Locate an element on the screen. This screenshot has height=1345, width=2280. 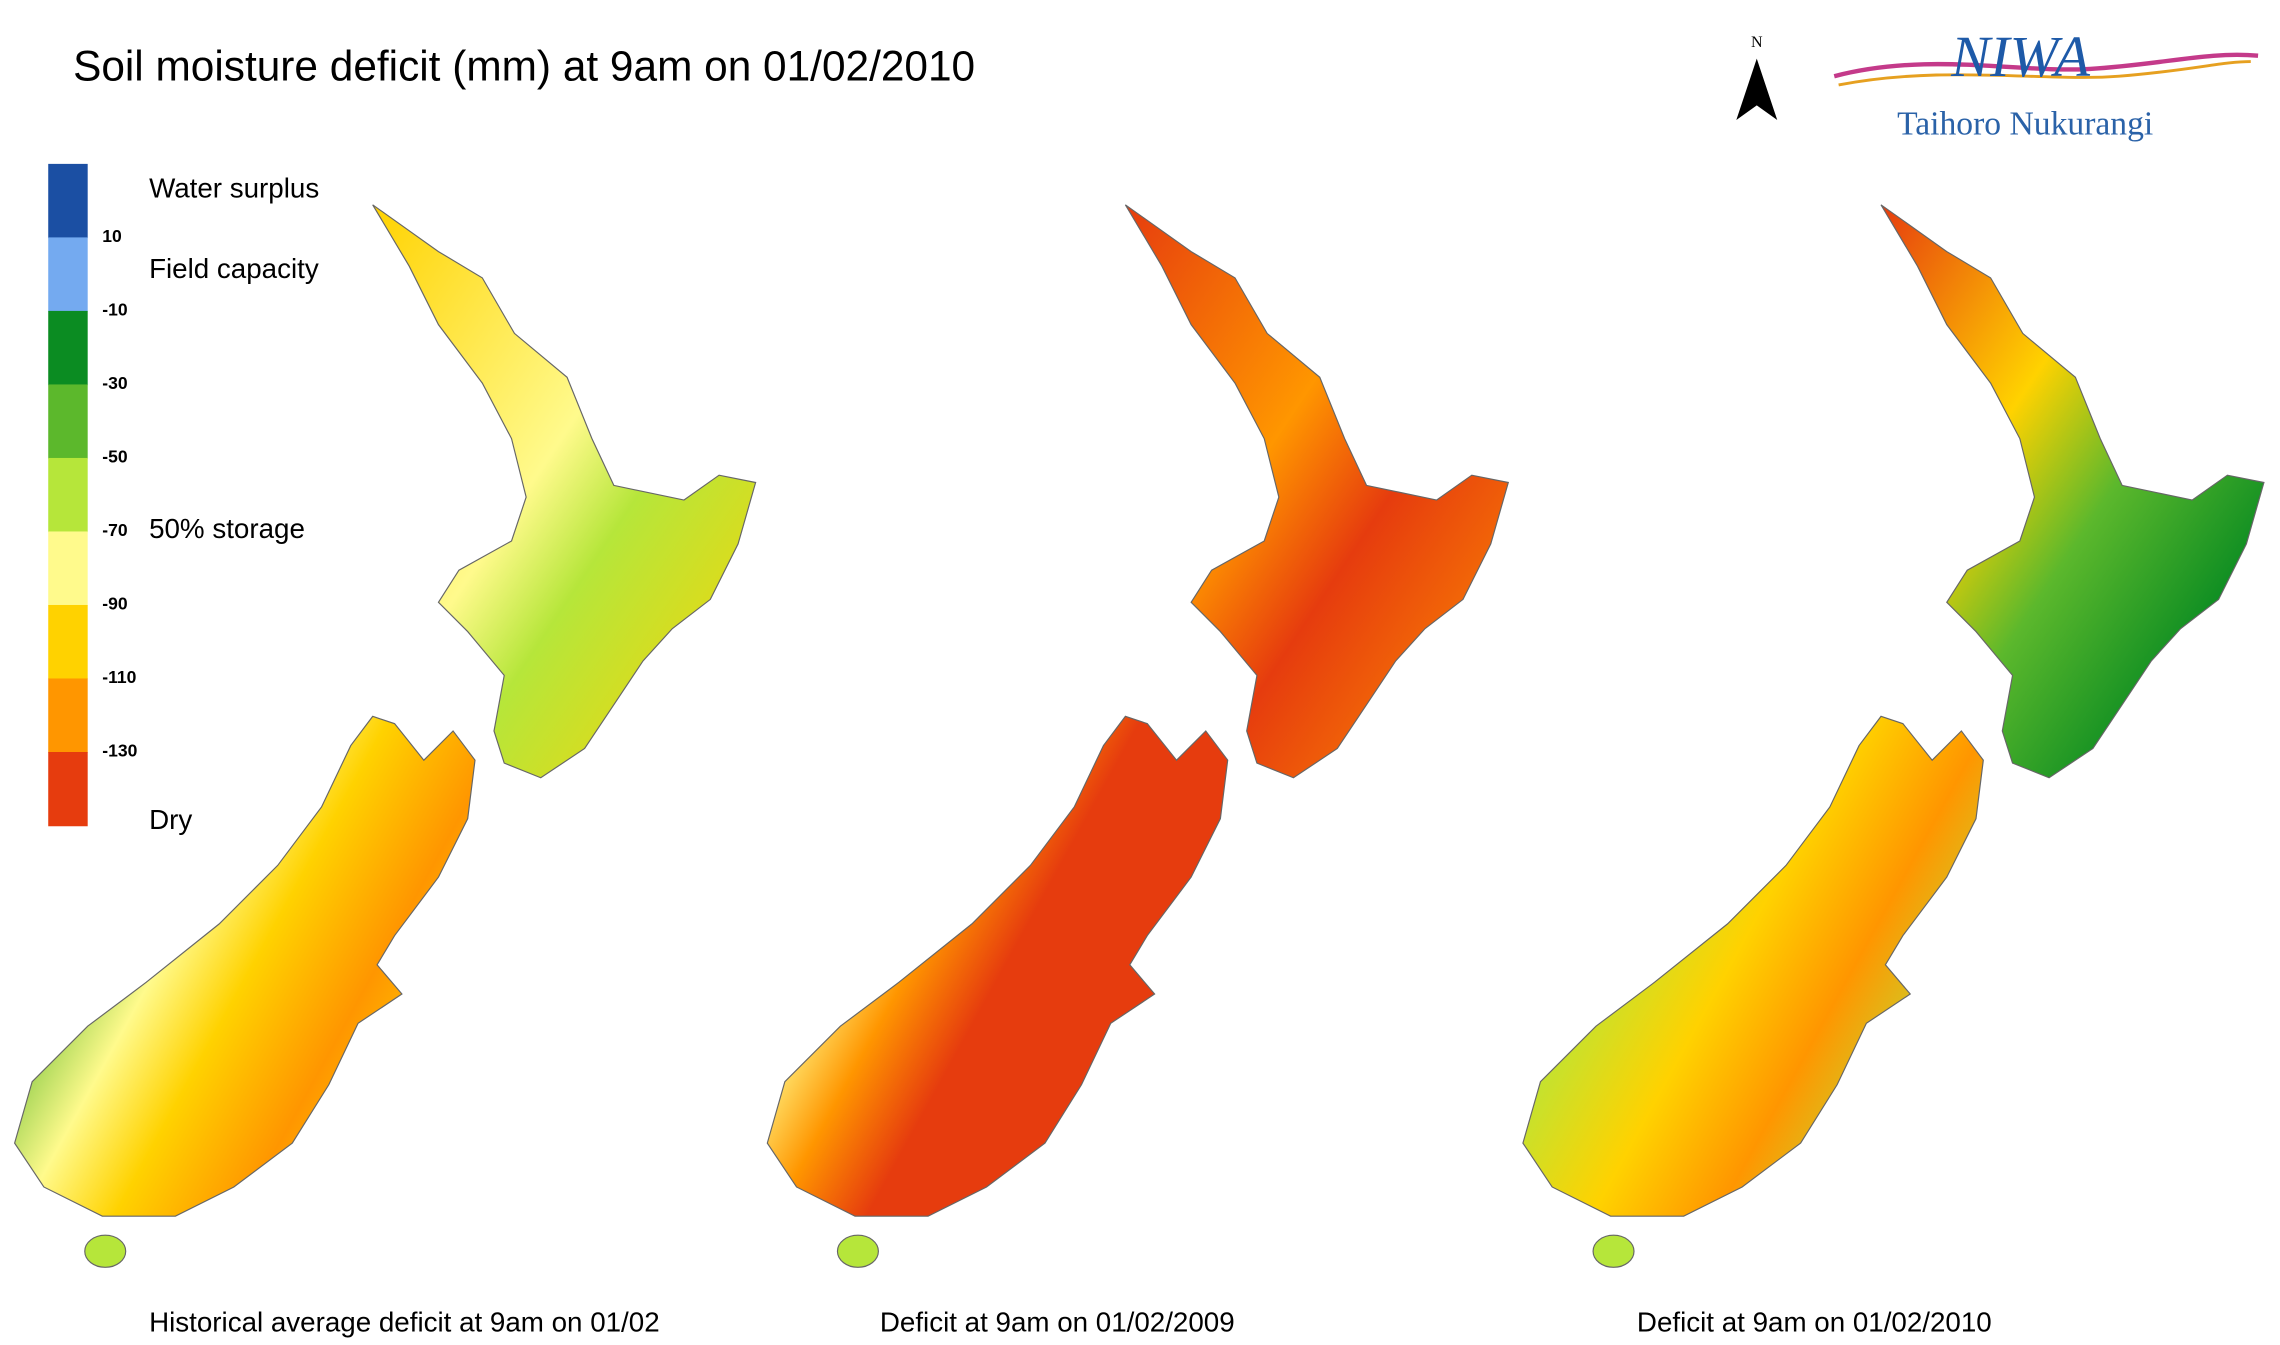
legend-tick: 10 is located at coordinates (112, 236).